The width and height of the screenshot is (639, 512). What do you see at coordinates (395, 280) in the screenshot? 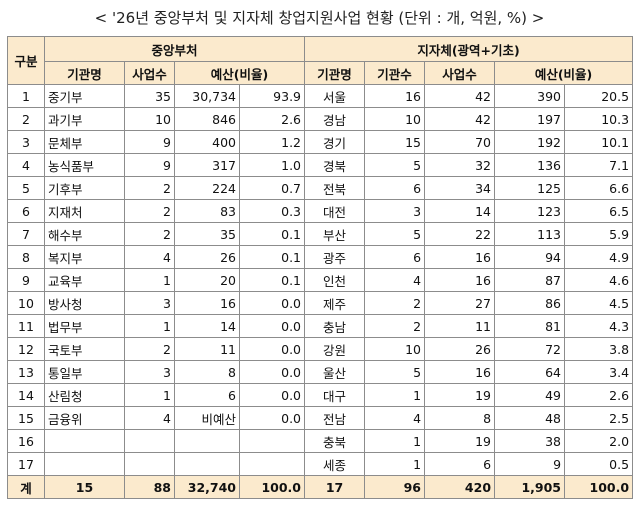
I see `local-orgcount-cell: 4` at bounding box center [395, 280].